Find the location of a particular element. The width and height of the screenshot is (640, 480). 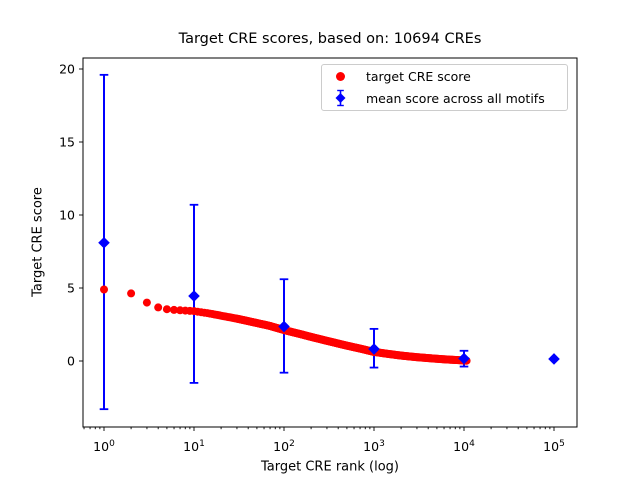

x-axis-label: Target CRE rank (log) is located at coordinates (330, 467).